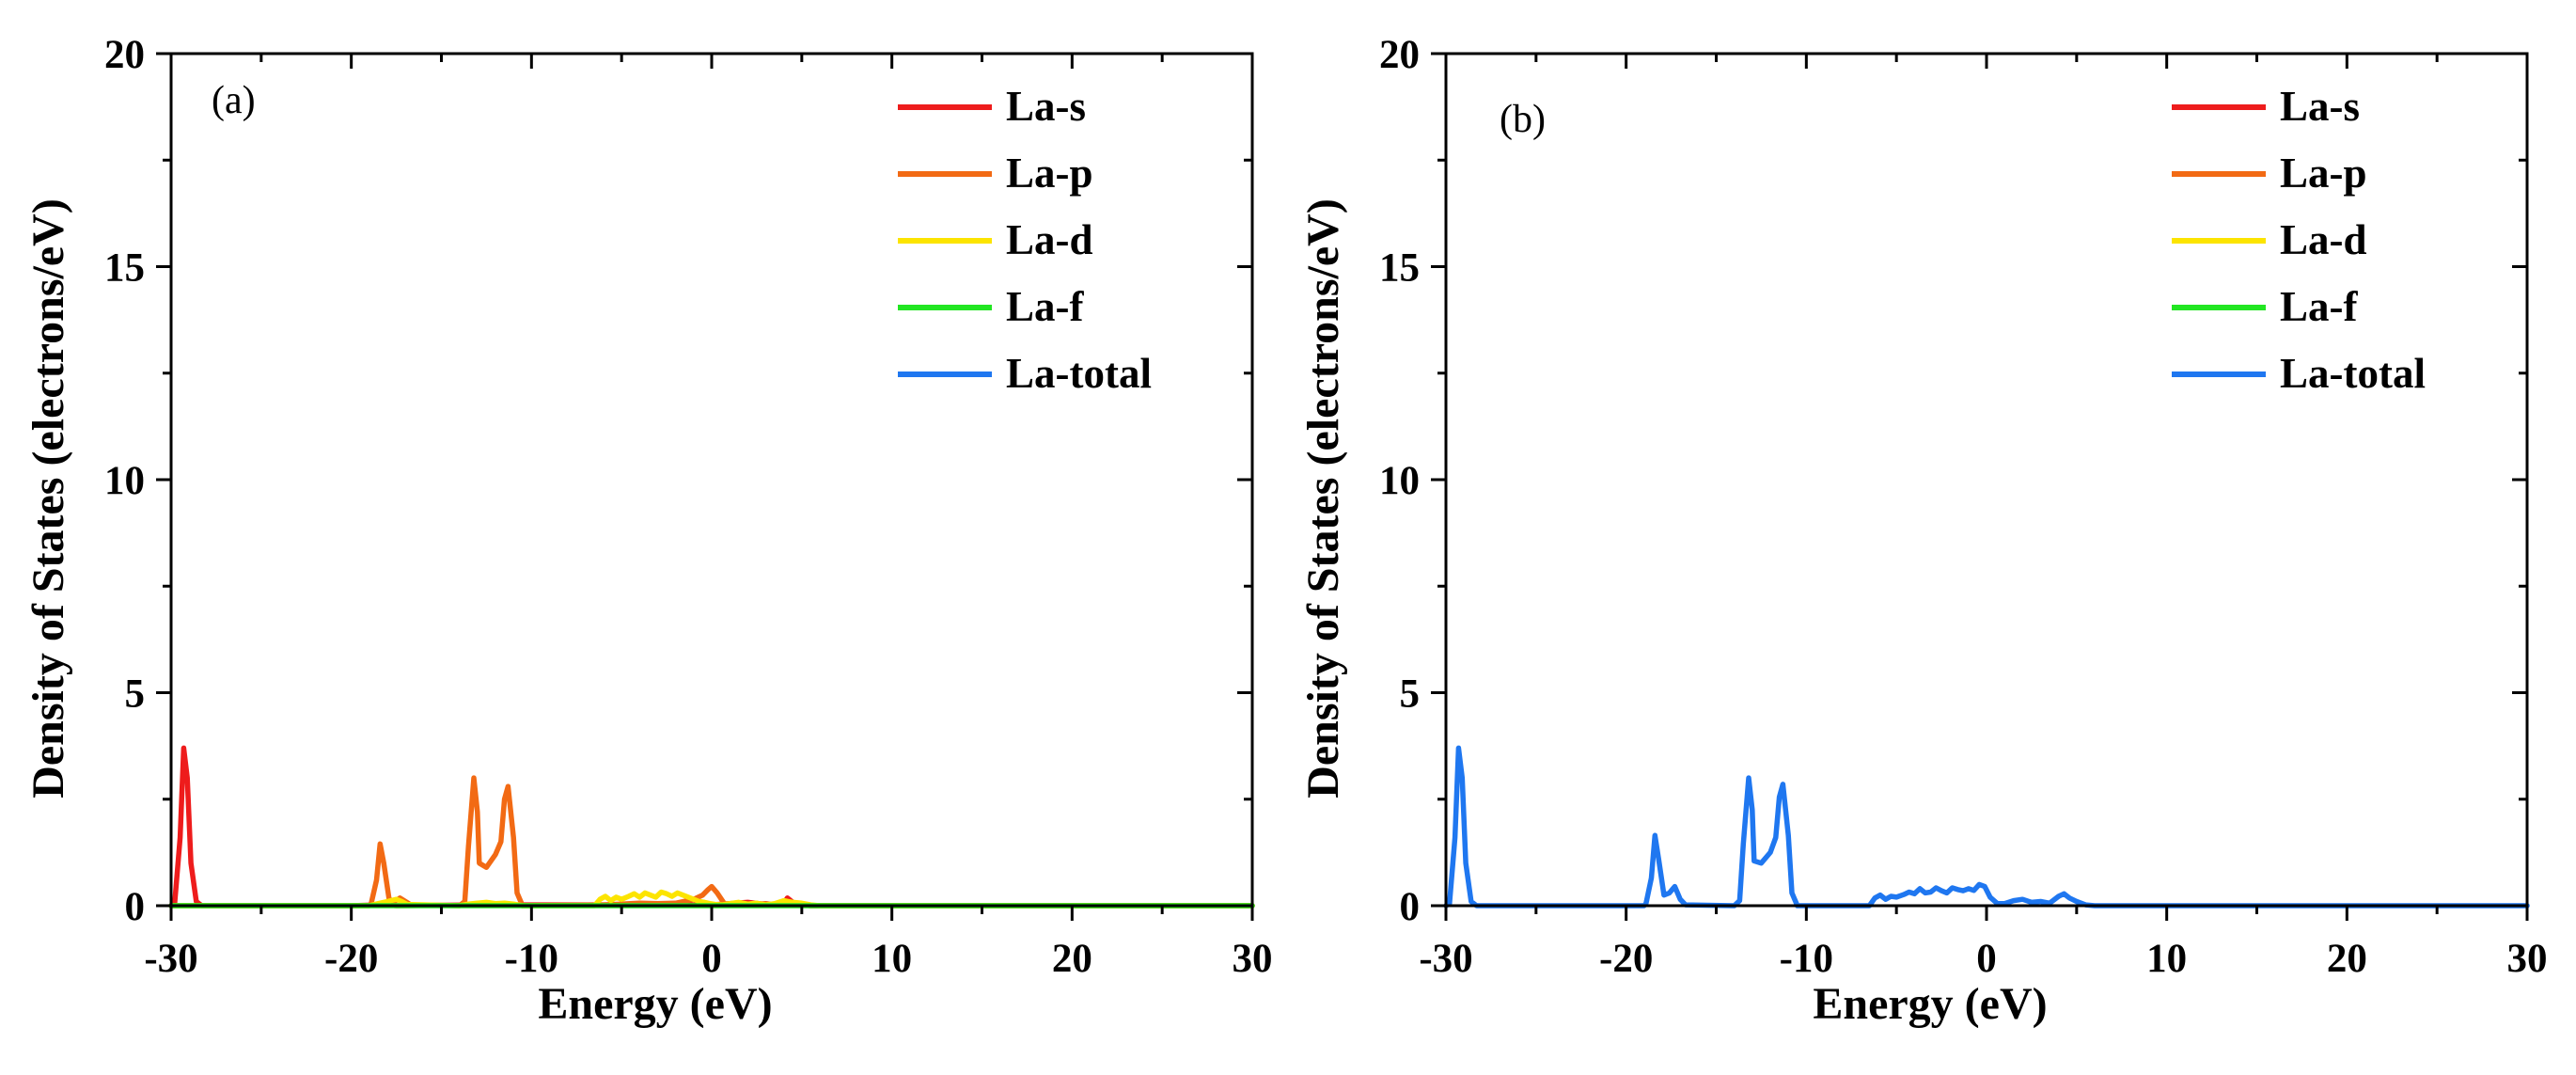 The image size is (2576, 1075). What do you see at coordinates (712, 842) in the screenshot?
I see `series-line-la-p` at bounding box center [712, 842].